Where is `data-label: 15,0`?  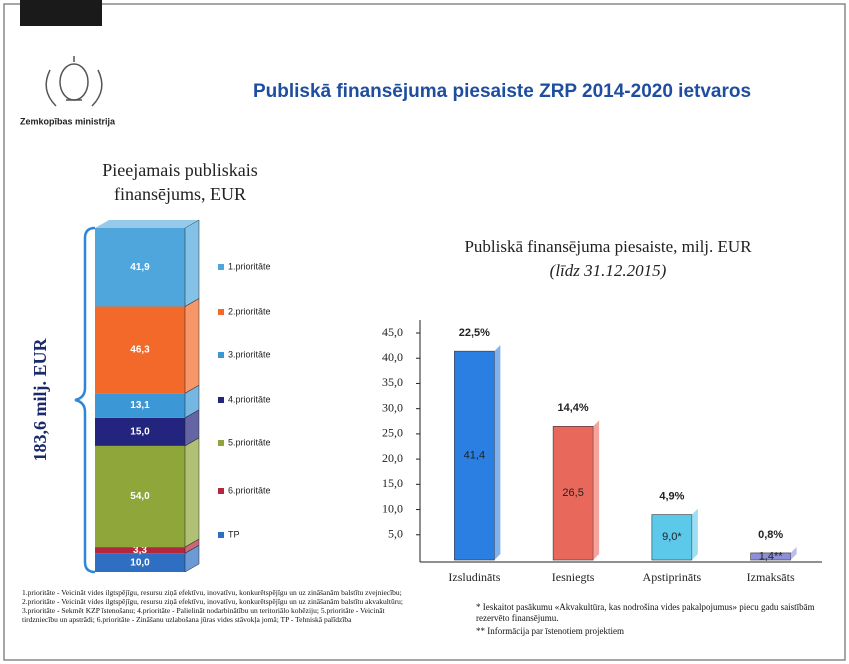 data-label: 15,0 is located at coordinates (140, 431).